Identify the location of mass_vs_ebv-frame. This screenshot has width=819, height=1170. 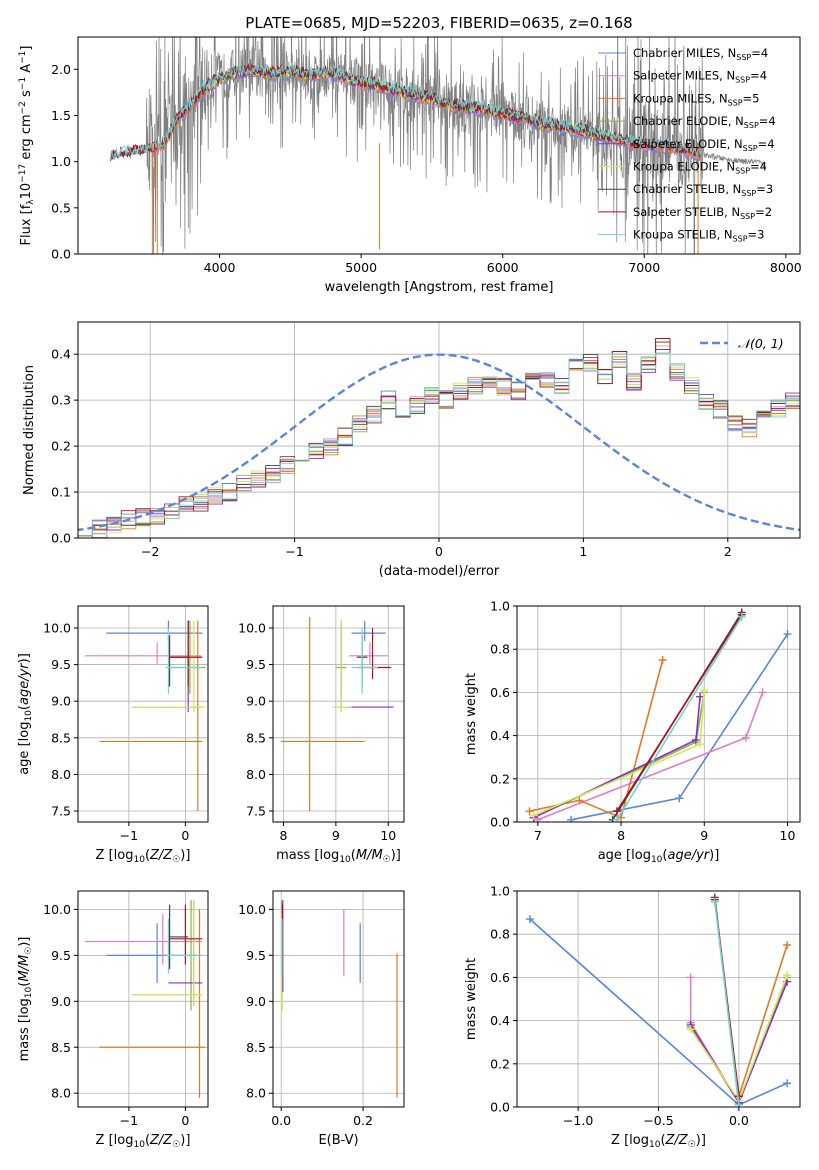
(338, 999).